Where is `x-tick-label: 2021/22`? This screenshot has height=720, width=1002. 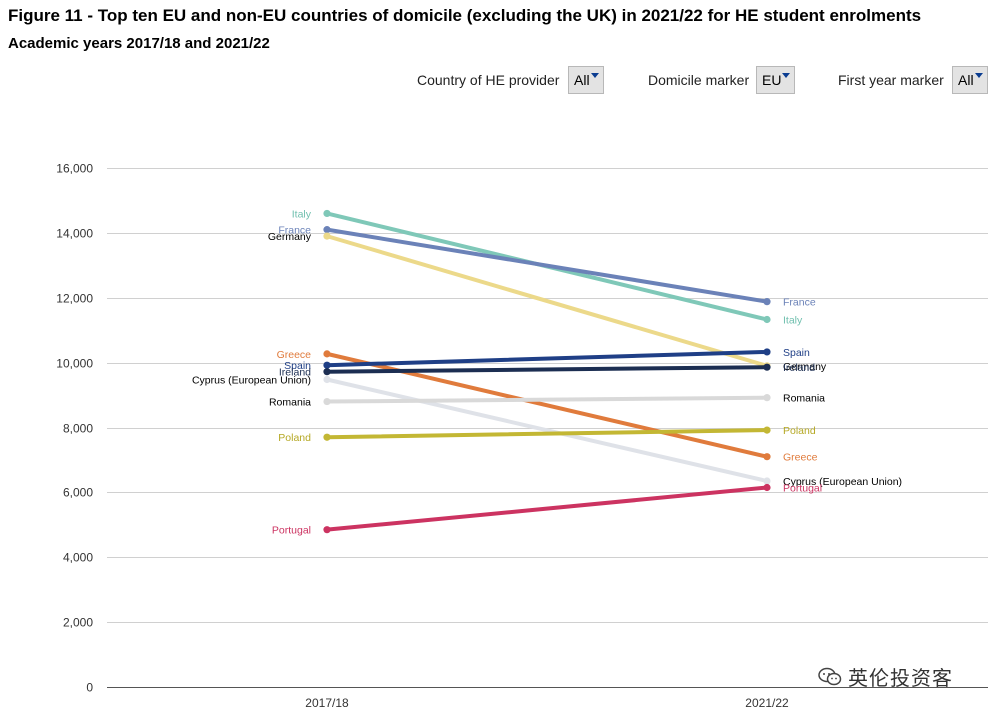 x-tick-label: 2021/22 is located at coordinates (767, 703).